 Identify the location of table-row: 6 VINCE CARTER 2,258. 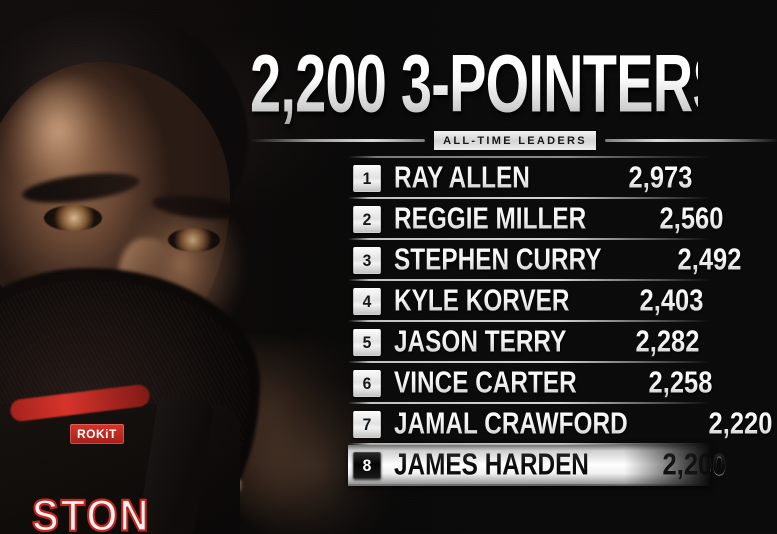
(530, 383).